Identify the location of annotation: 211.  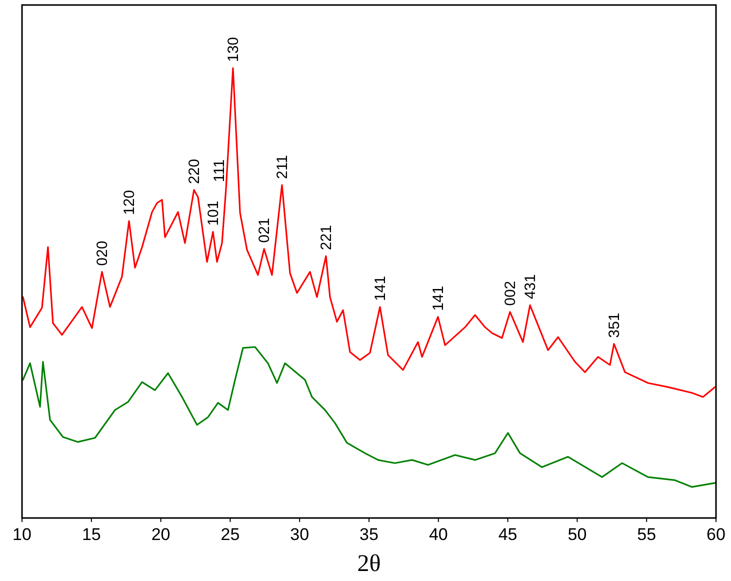
(282, 167).